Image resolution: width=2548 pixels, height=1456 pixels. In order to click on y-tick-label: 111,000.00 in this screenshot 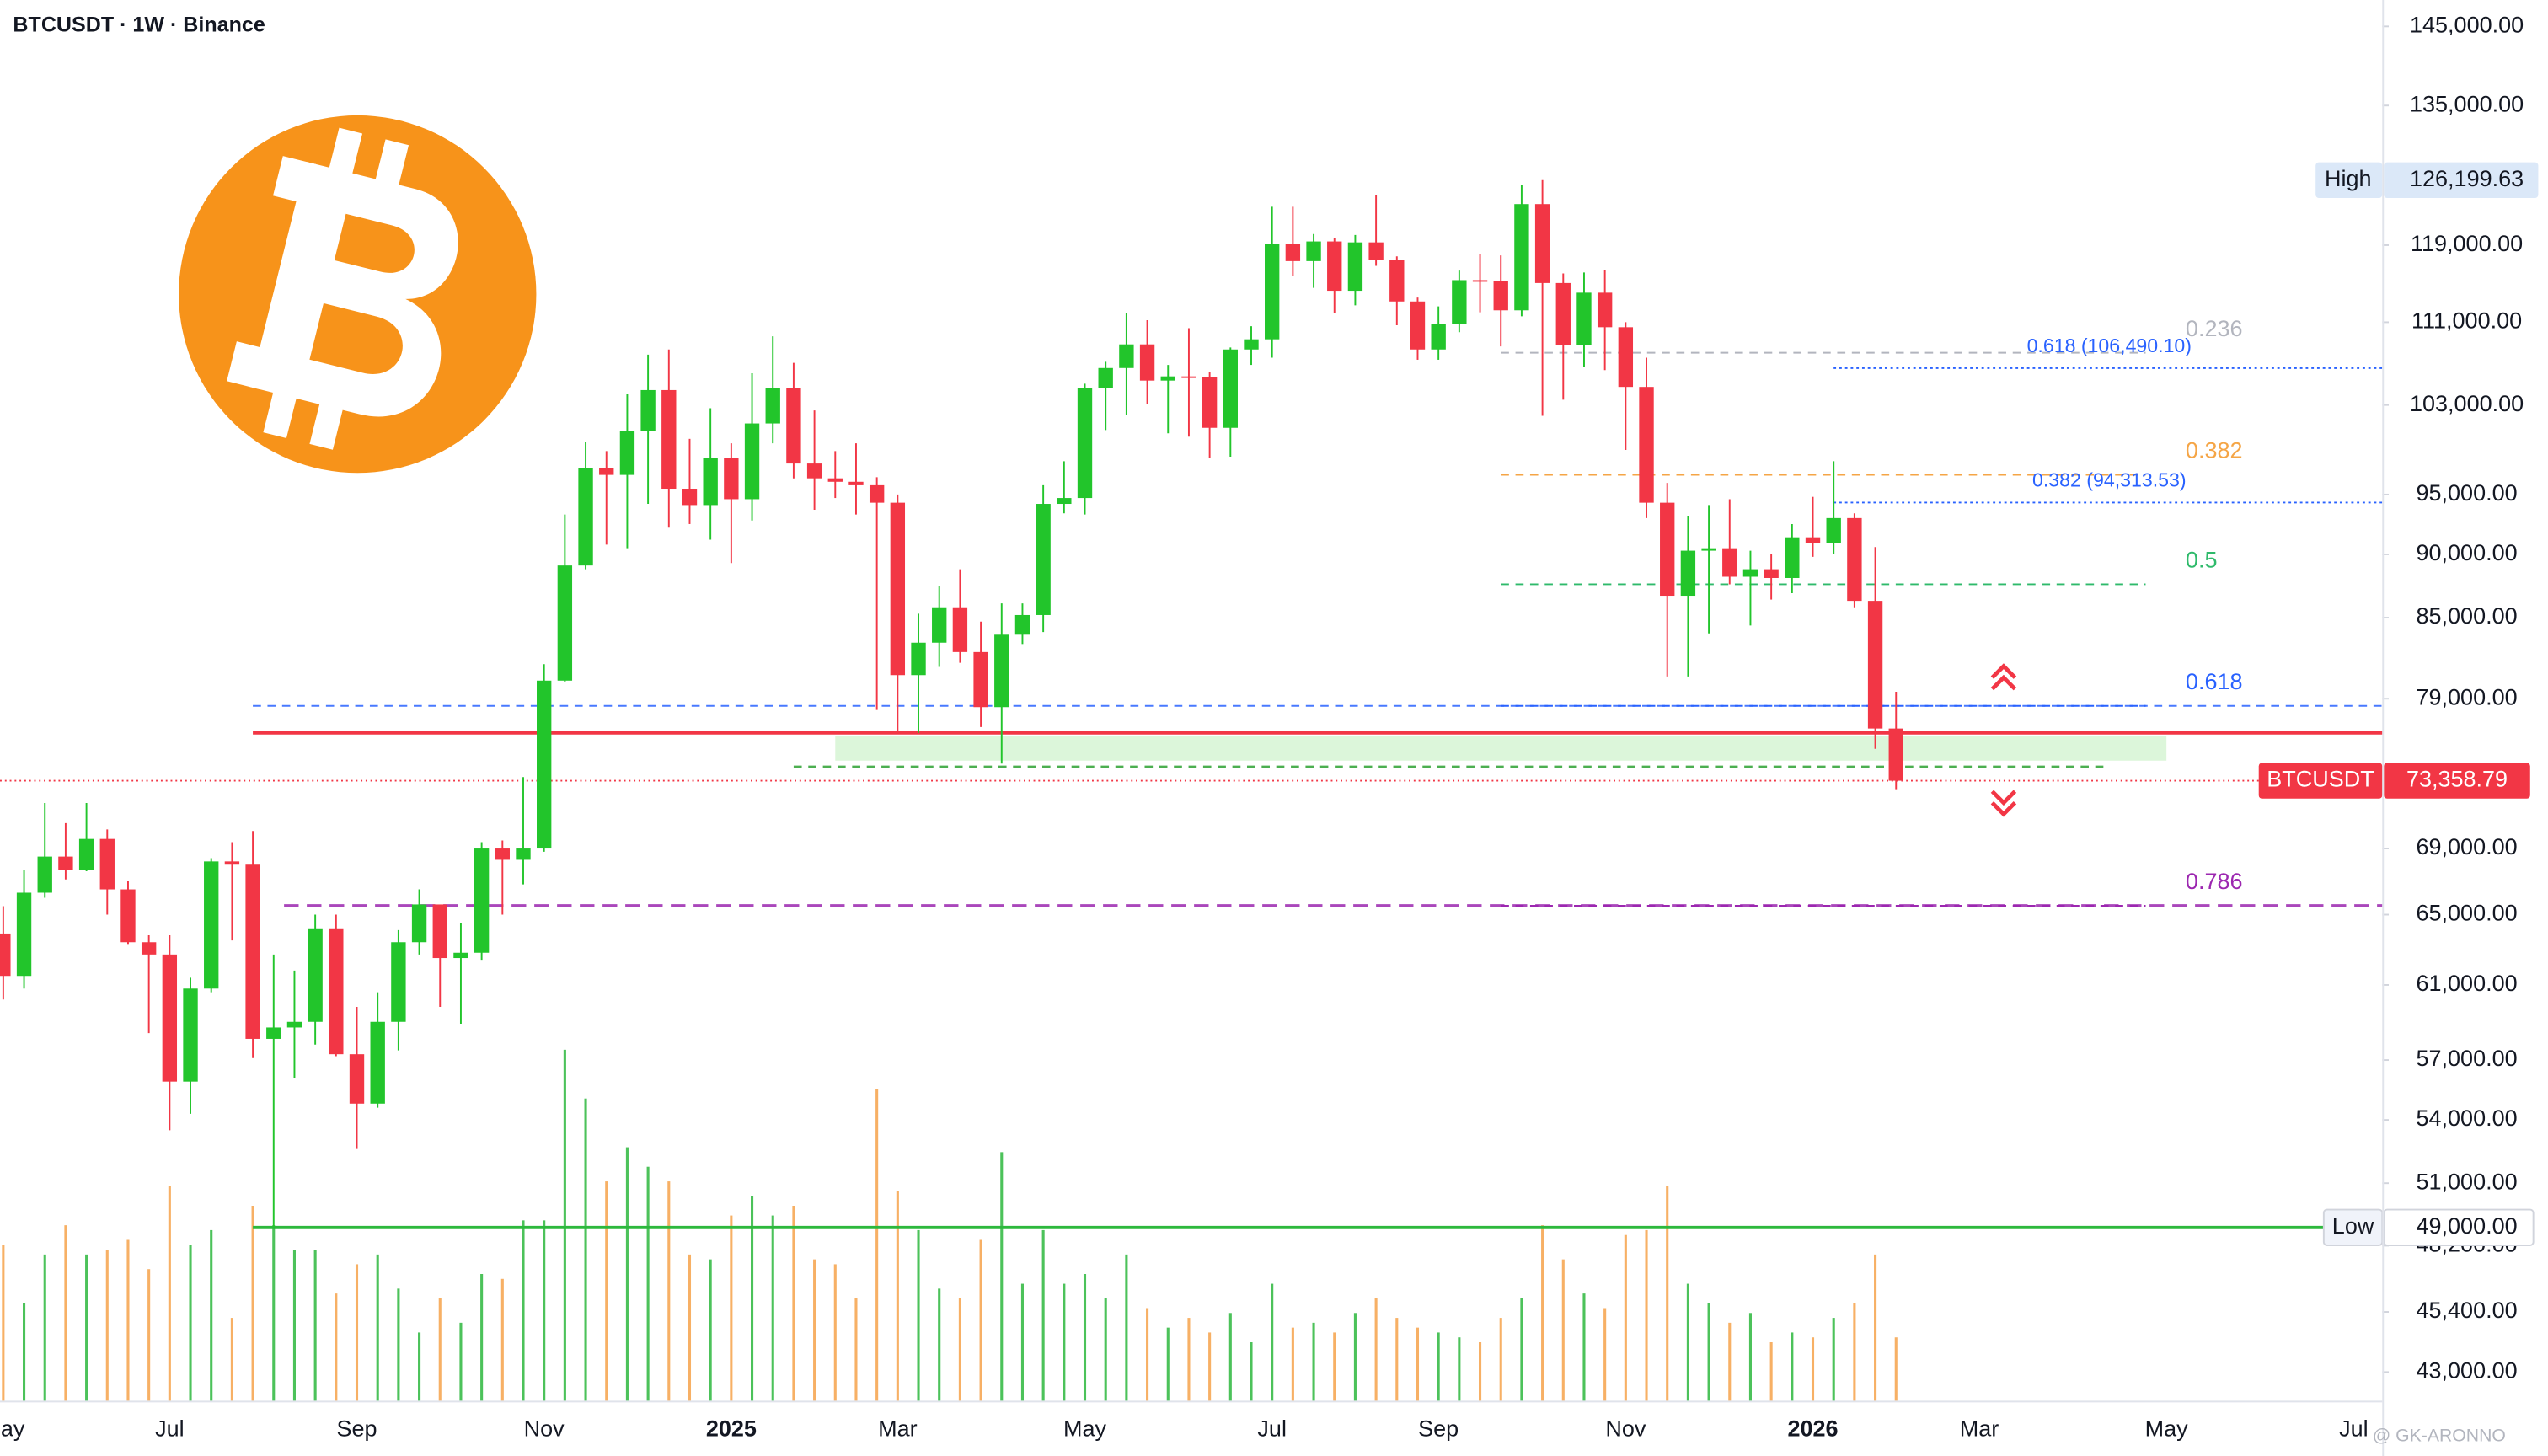, I will do `click(2467, 321)`.